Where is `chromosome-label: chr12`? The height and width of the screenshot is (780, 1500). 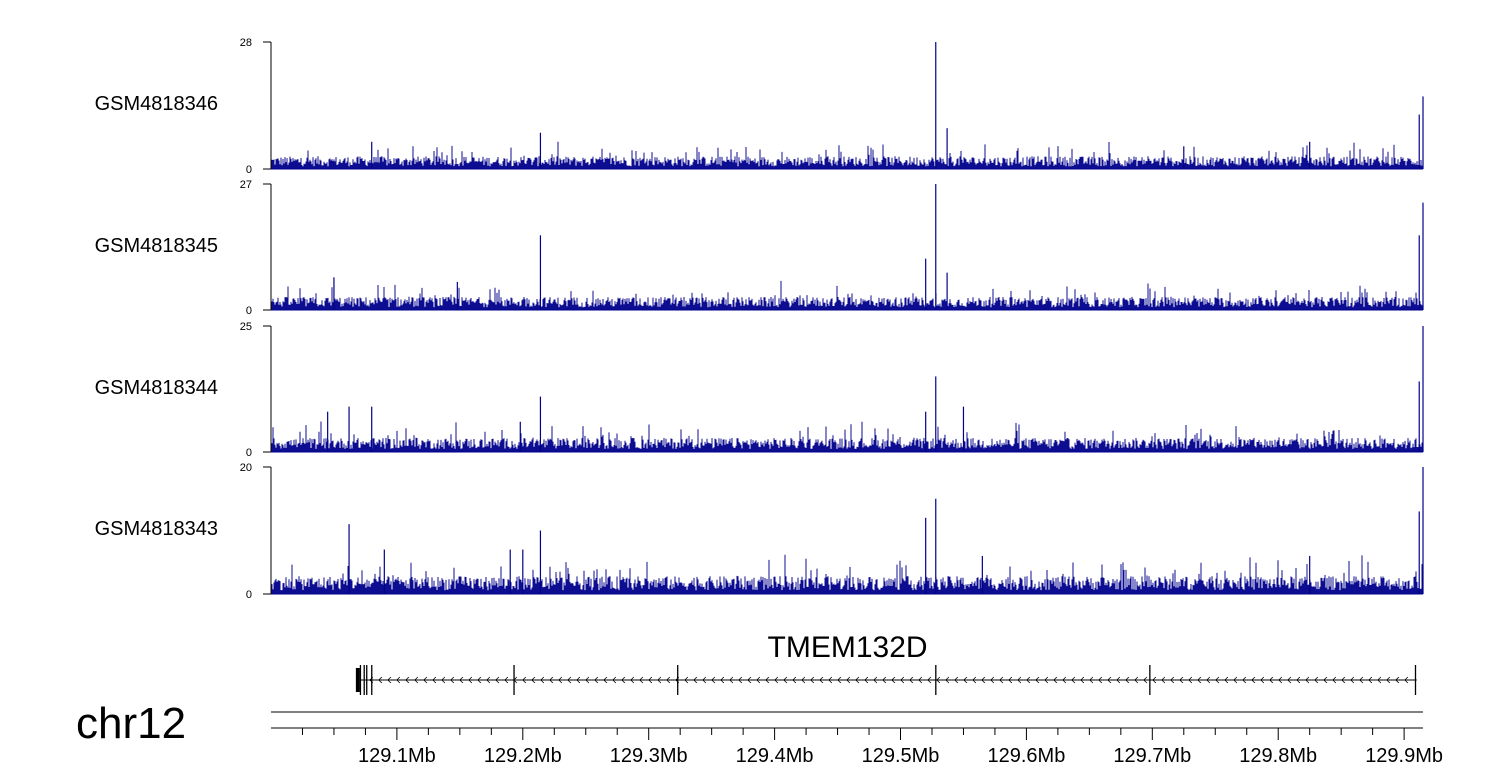
chromosome-label: chr12 is located at coordinates (131, 723).